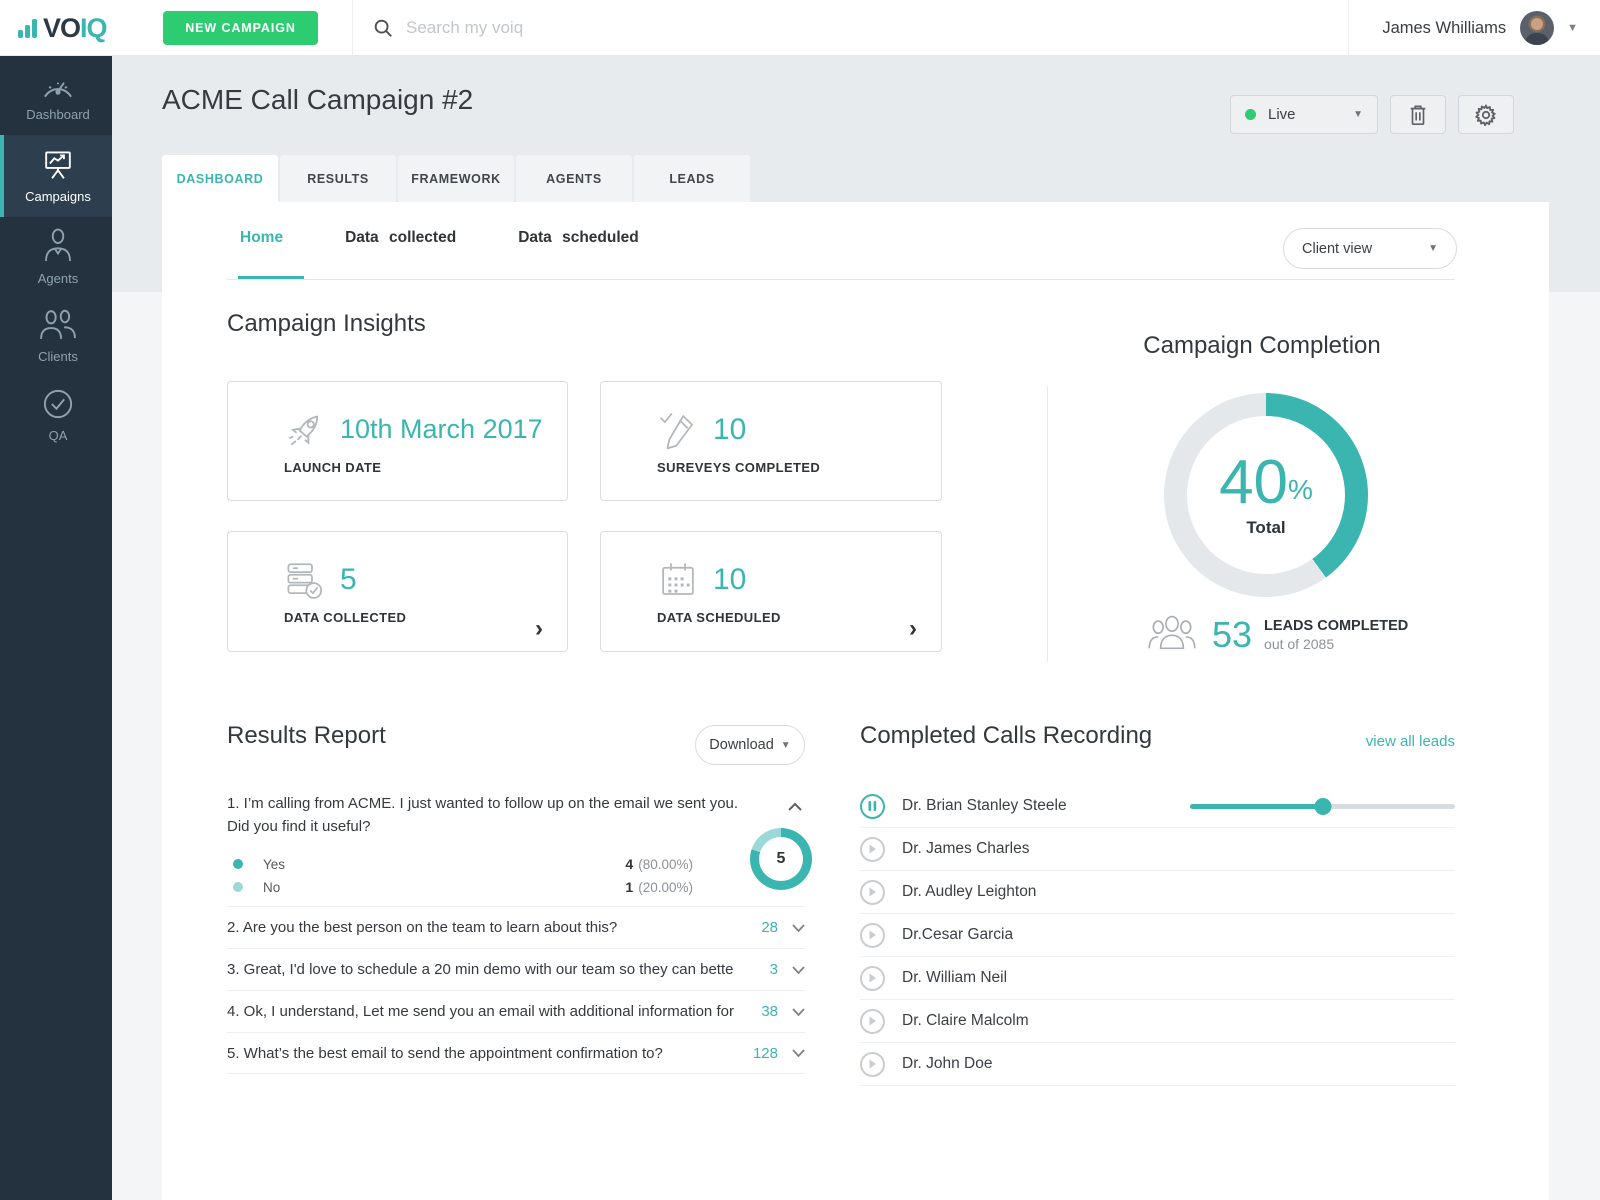  I want to click on download-button: Download ▼, so click(750, 745).